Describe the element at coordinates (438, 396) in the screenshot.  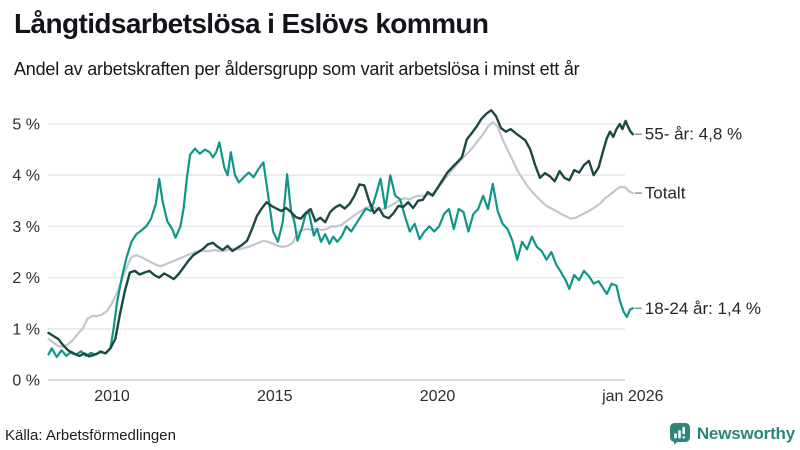
I see `x-tick-label: 2020` at that location.